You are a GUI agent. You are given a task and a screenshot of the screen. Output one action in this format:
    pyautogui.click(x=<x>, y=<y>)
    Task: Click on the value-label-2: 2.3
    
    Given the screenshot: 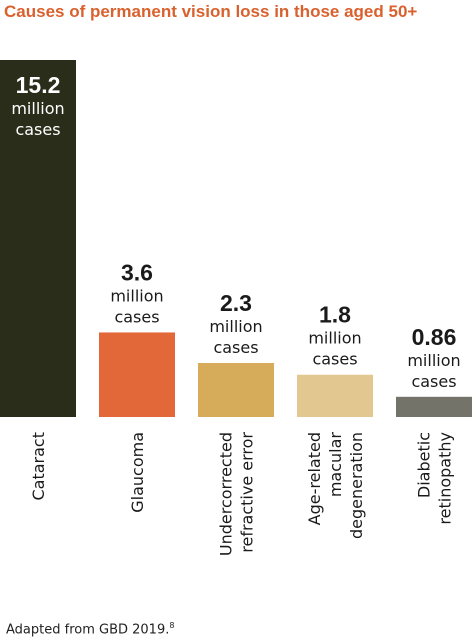 What is the action you would take?
    pyautogui.click(x=236, y=303)
    